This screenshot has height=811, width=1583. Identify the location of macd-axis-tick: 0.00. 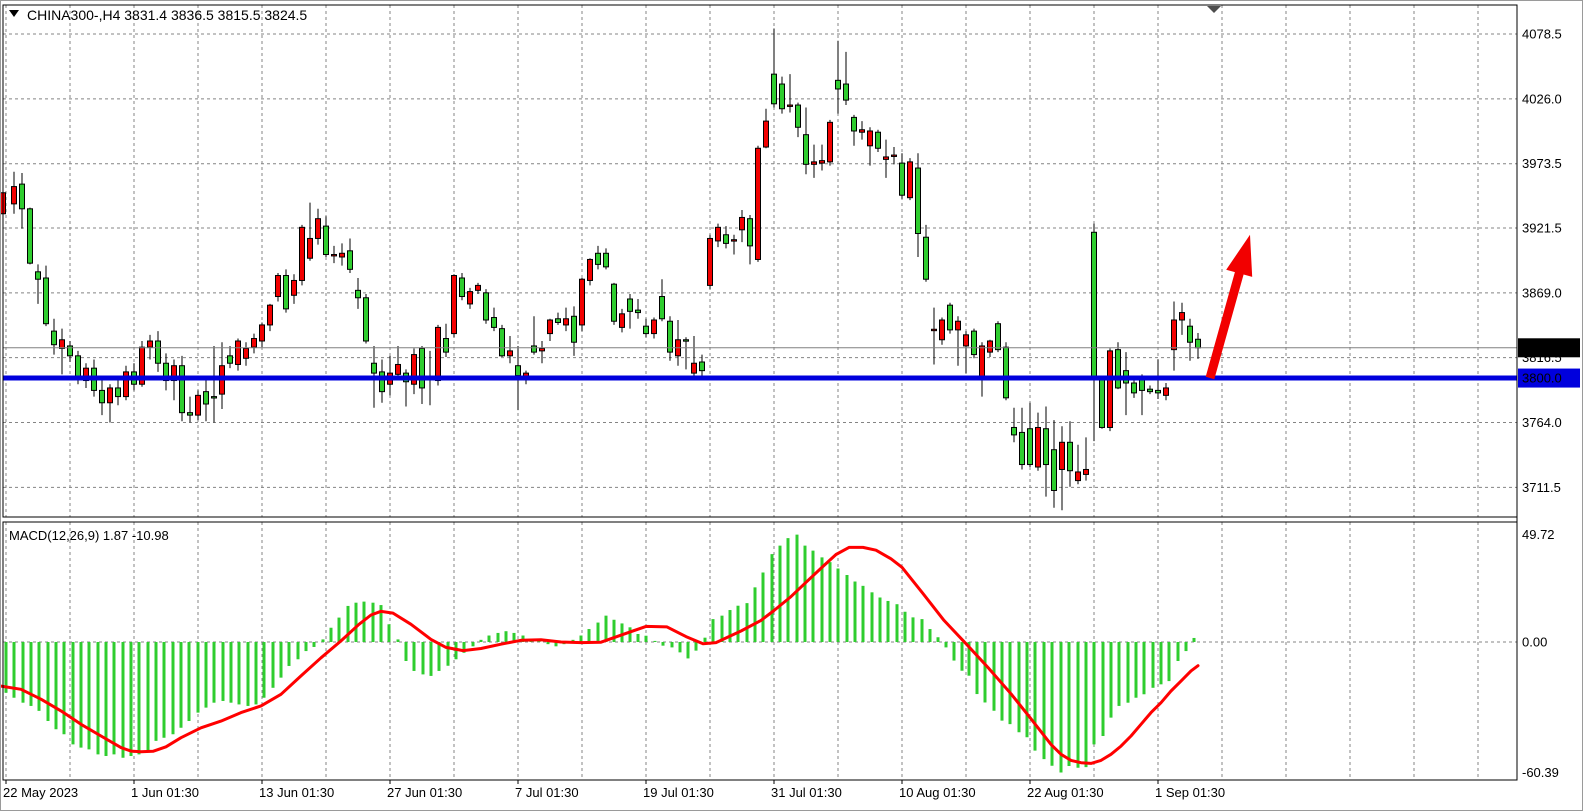
(1534, 642).